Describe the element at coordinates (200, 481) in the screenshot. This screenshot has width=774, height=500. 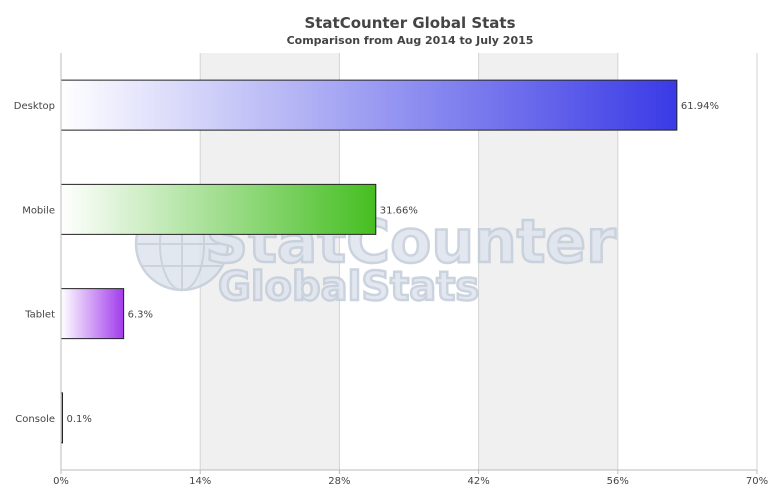
I see `x-tick-label: 14%` at that location.